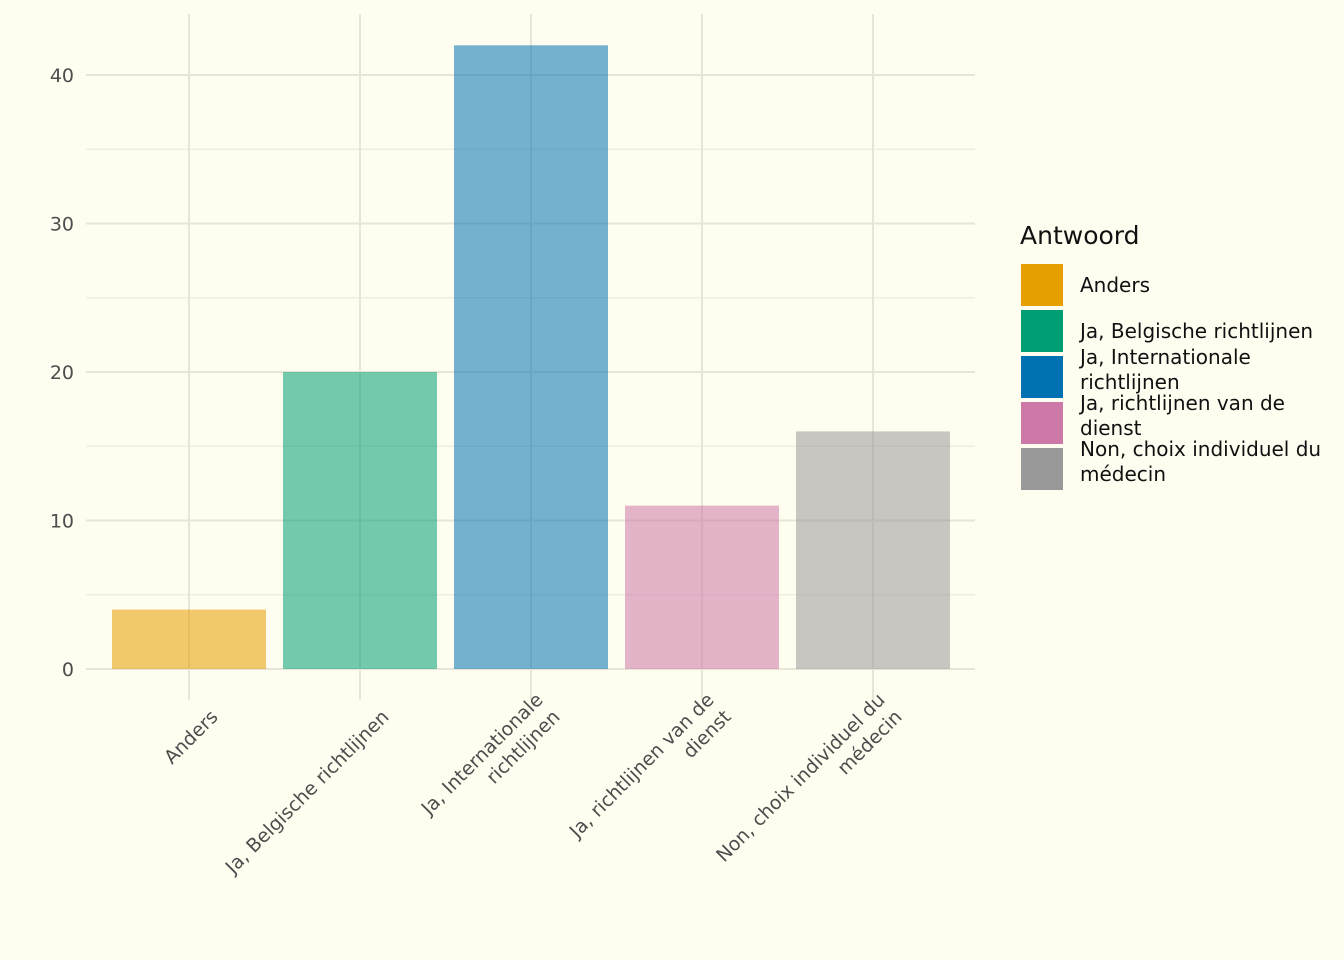 This screenshot has height=960, width=1344. I want to click on y-tick-label: 40, so click(62, 76).